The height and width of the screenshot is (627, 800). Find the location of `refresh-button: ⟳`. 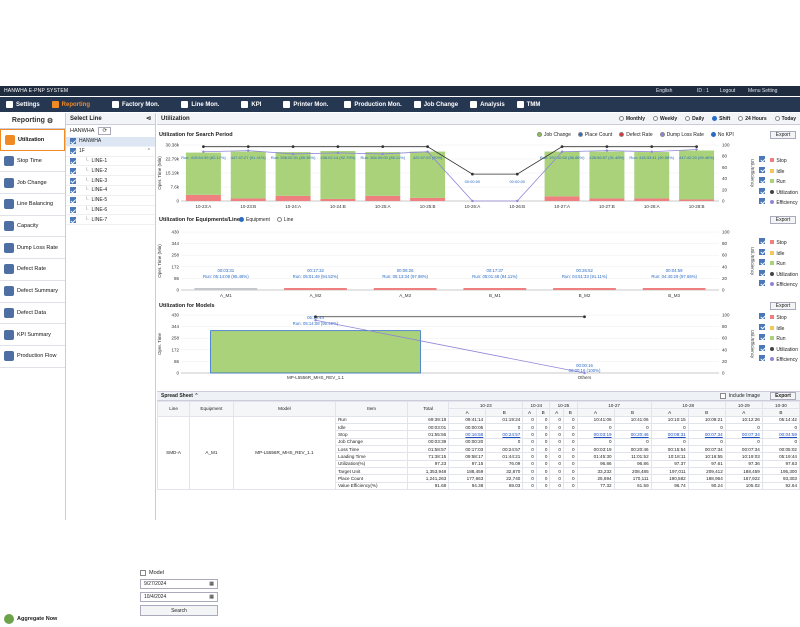

refresh-button: ⟳ is located at coordinates (105, 131).